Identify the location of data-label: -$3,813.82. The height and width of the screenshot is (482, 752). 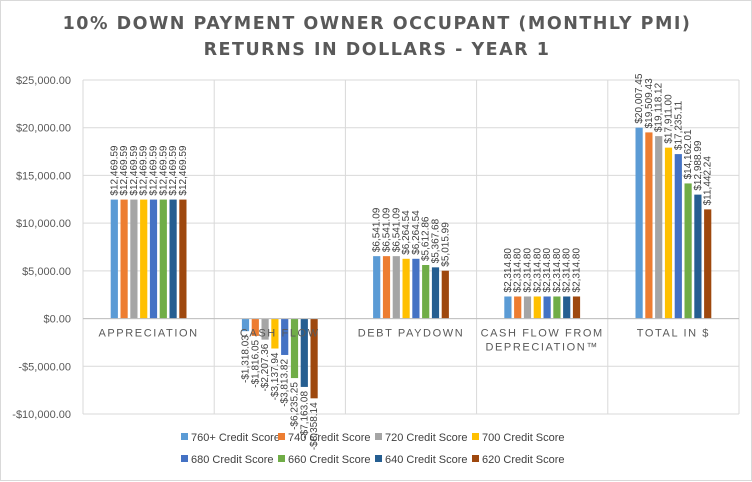
(285, 383).